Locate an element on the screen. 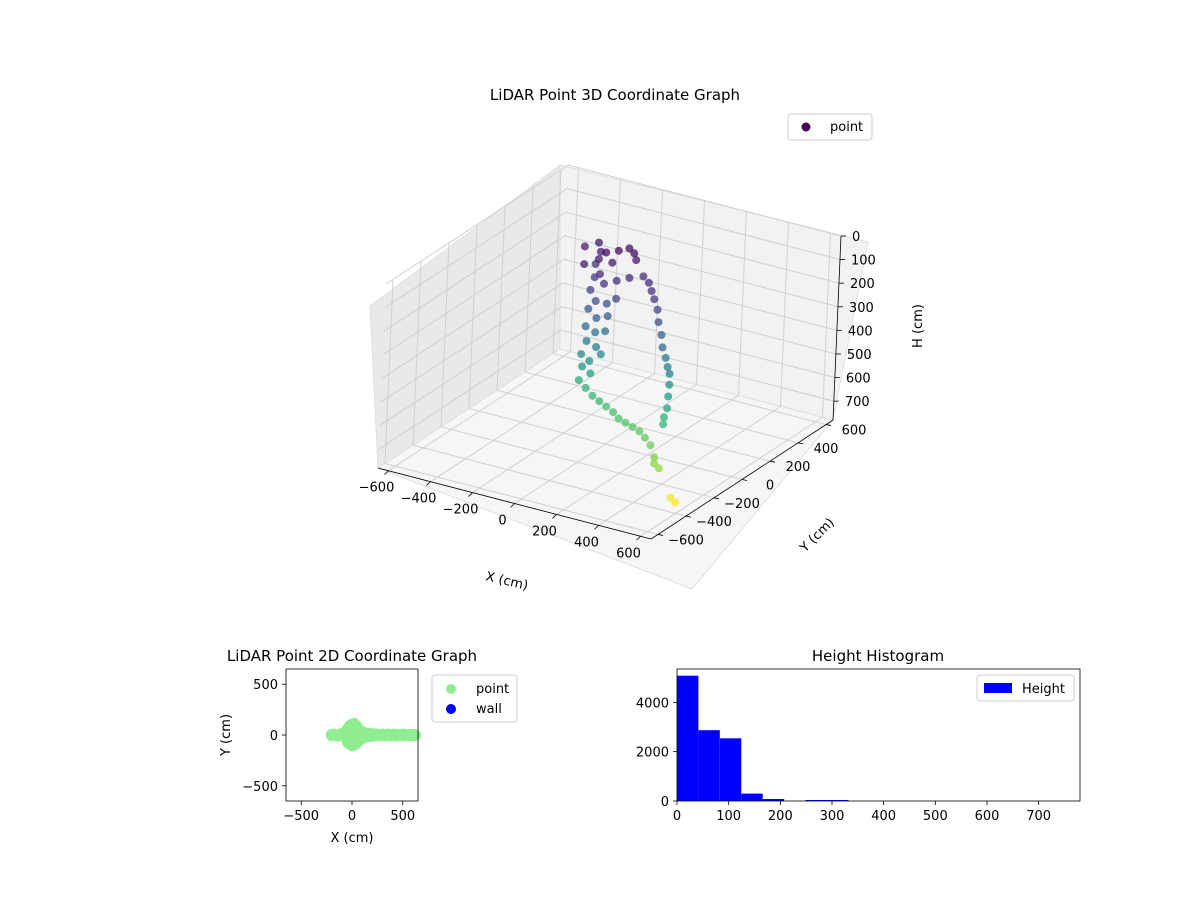  chart-3d-legend-box is located at coordinates (830, 127).